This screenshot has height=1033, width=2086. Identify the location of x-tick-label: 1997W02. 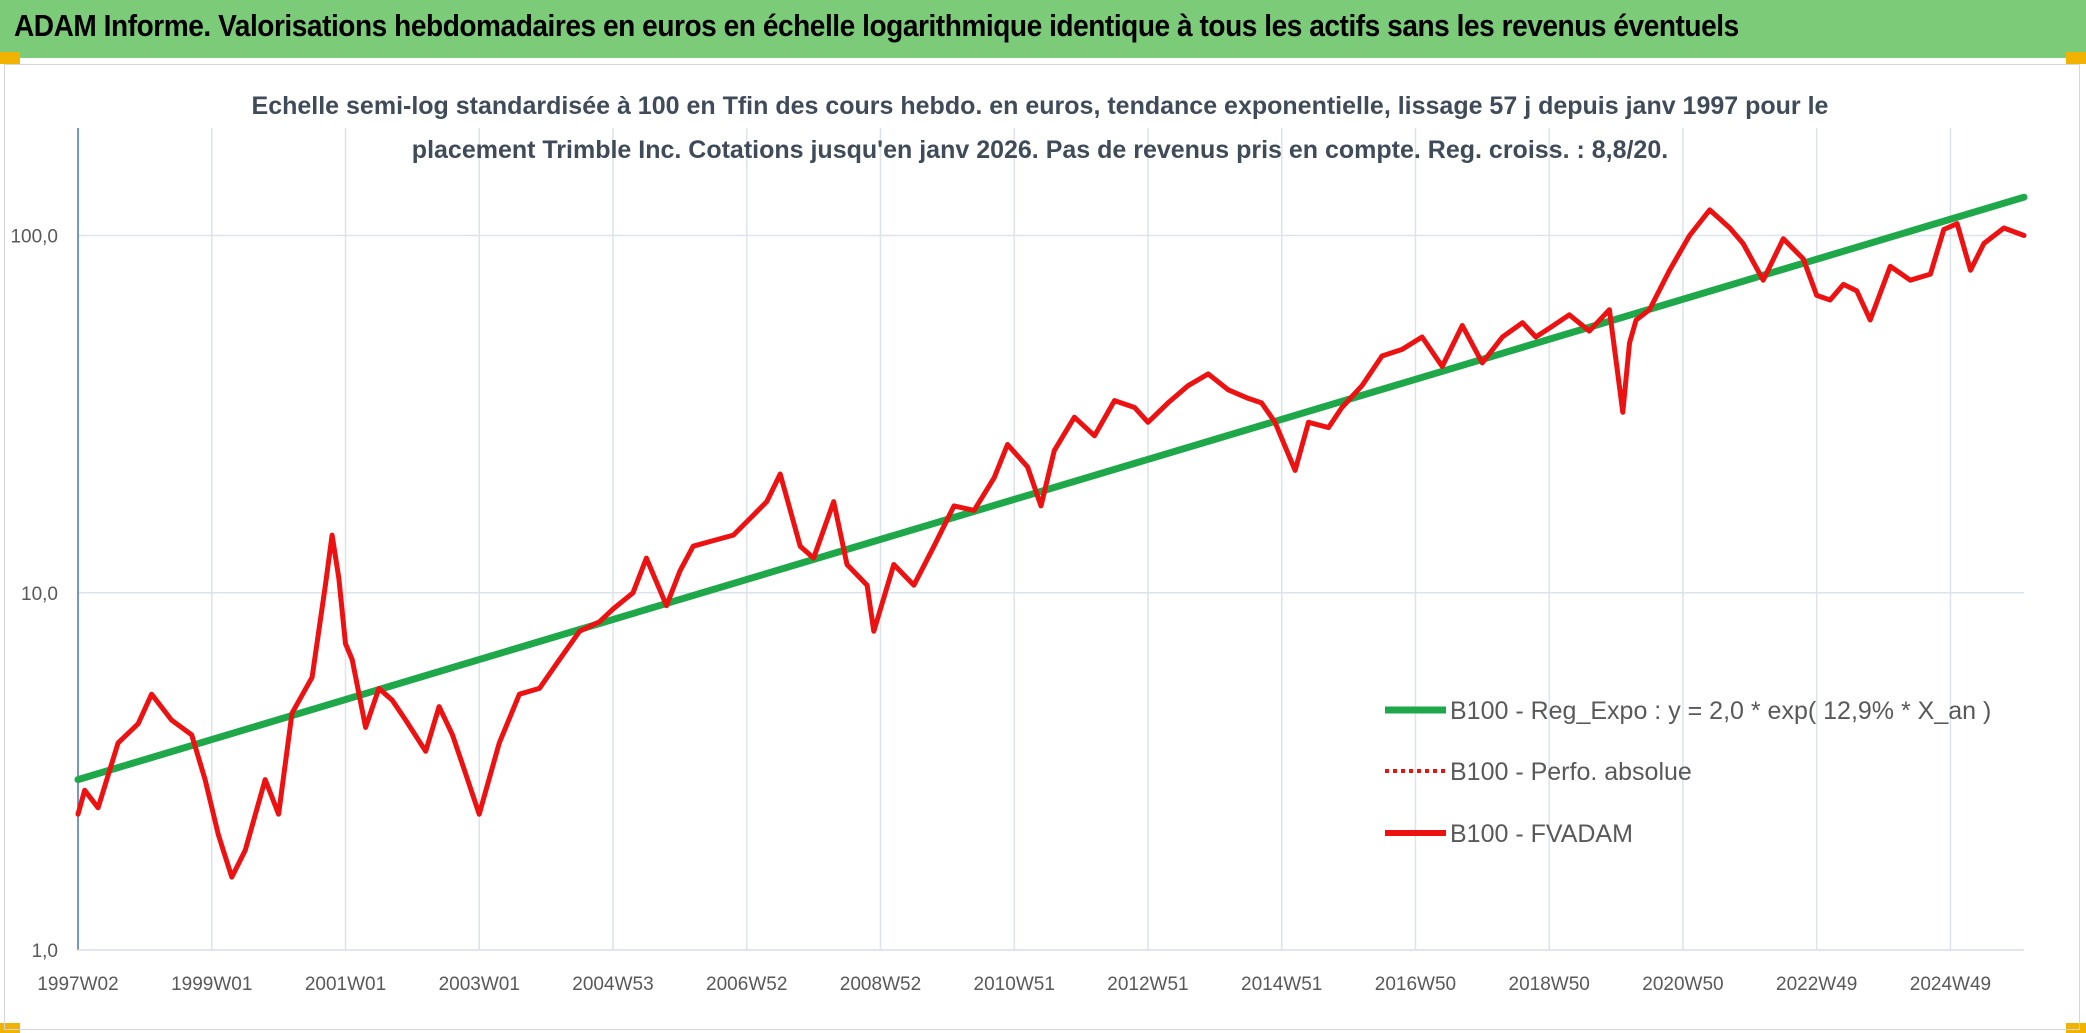
(77, 984).